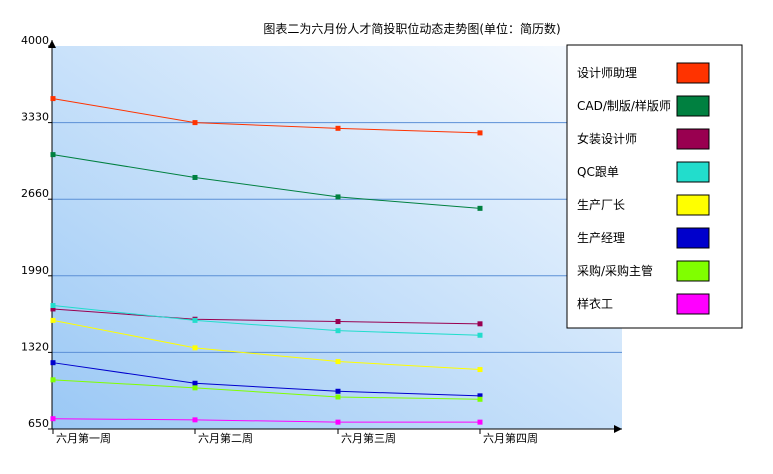 This screenshot has height=474, width=773. I want to click on x-tick-label: 六月第二周, so click(225, 438).